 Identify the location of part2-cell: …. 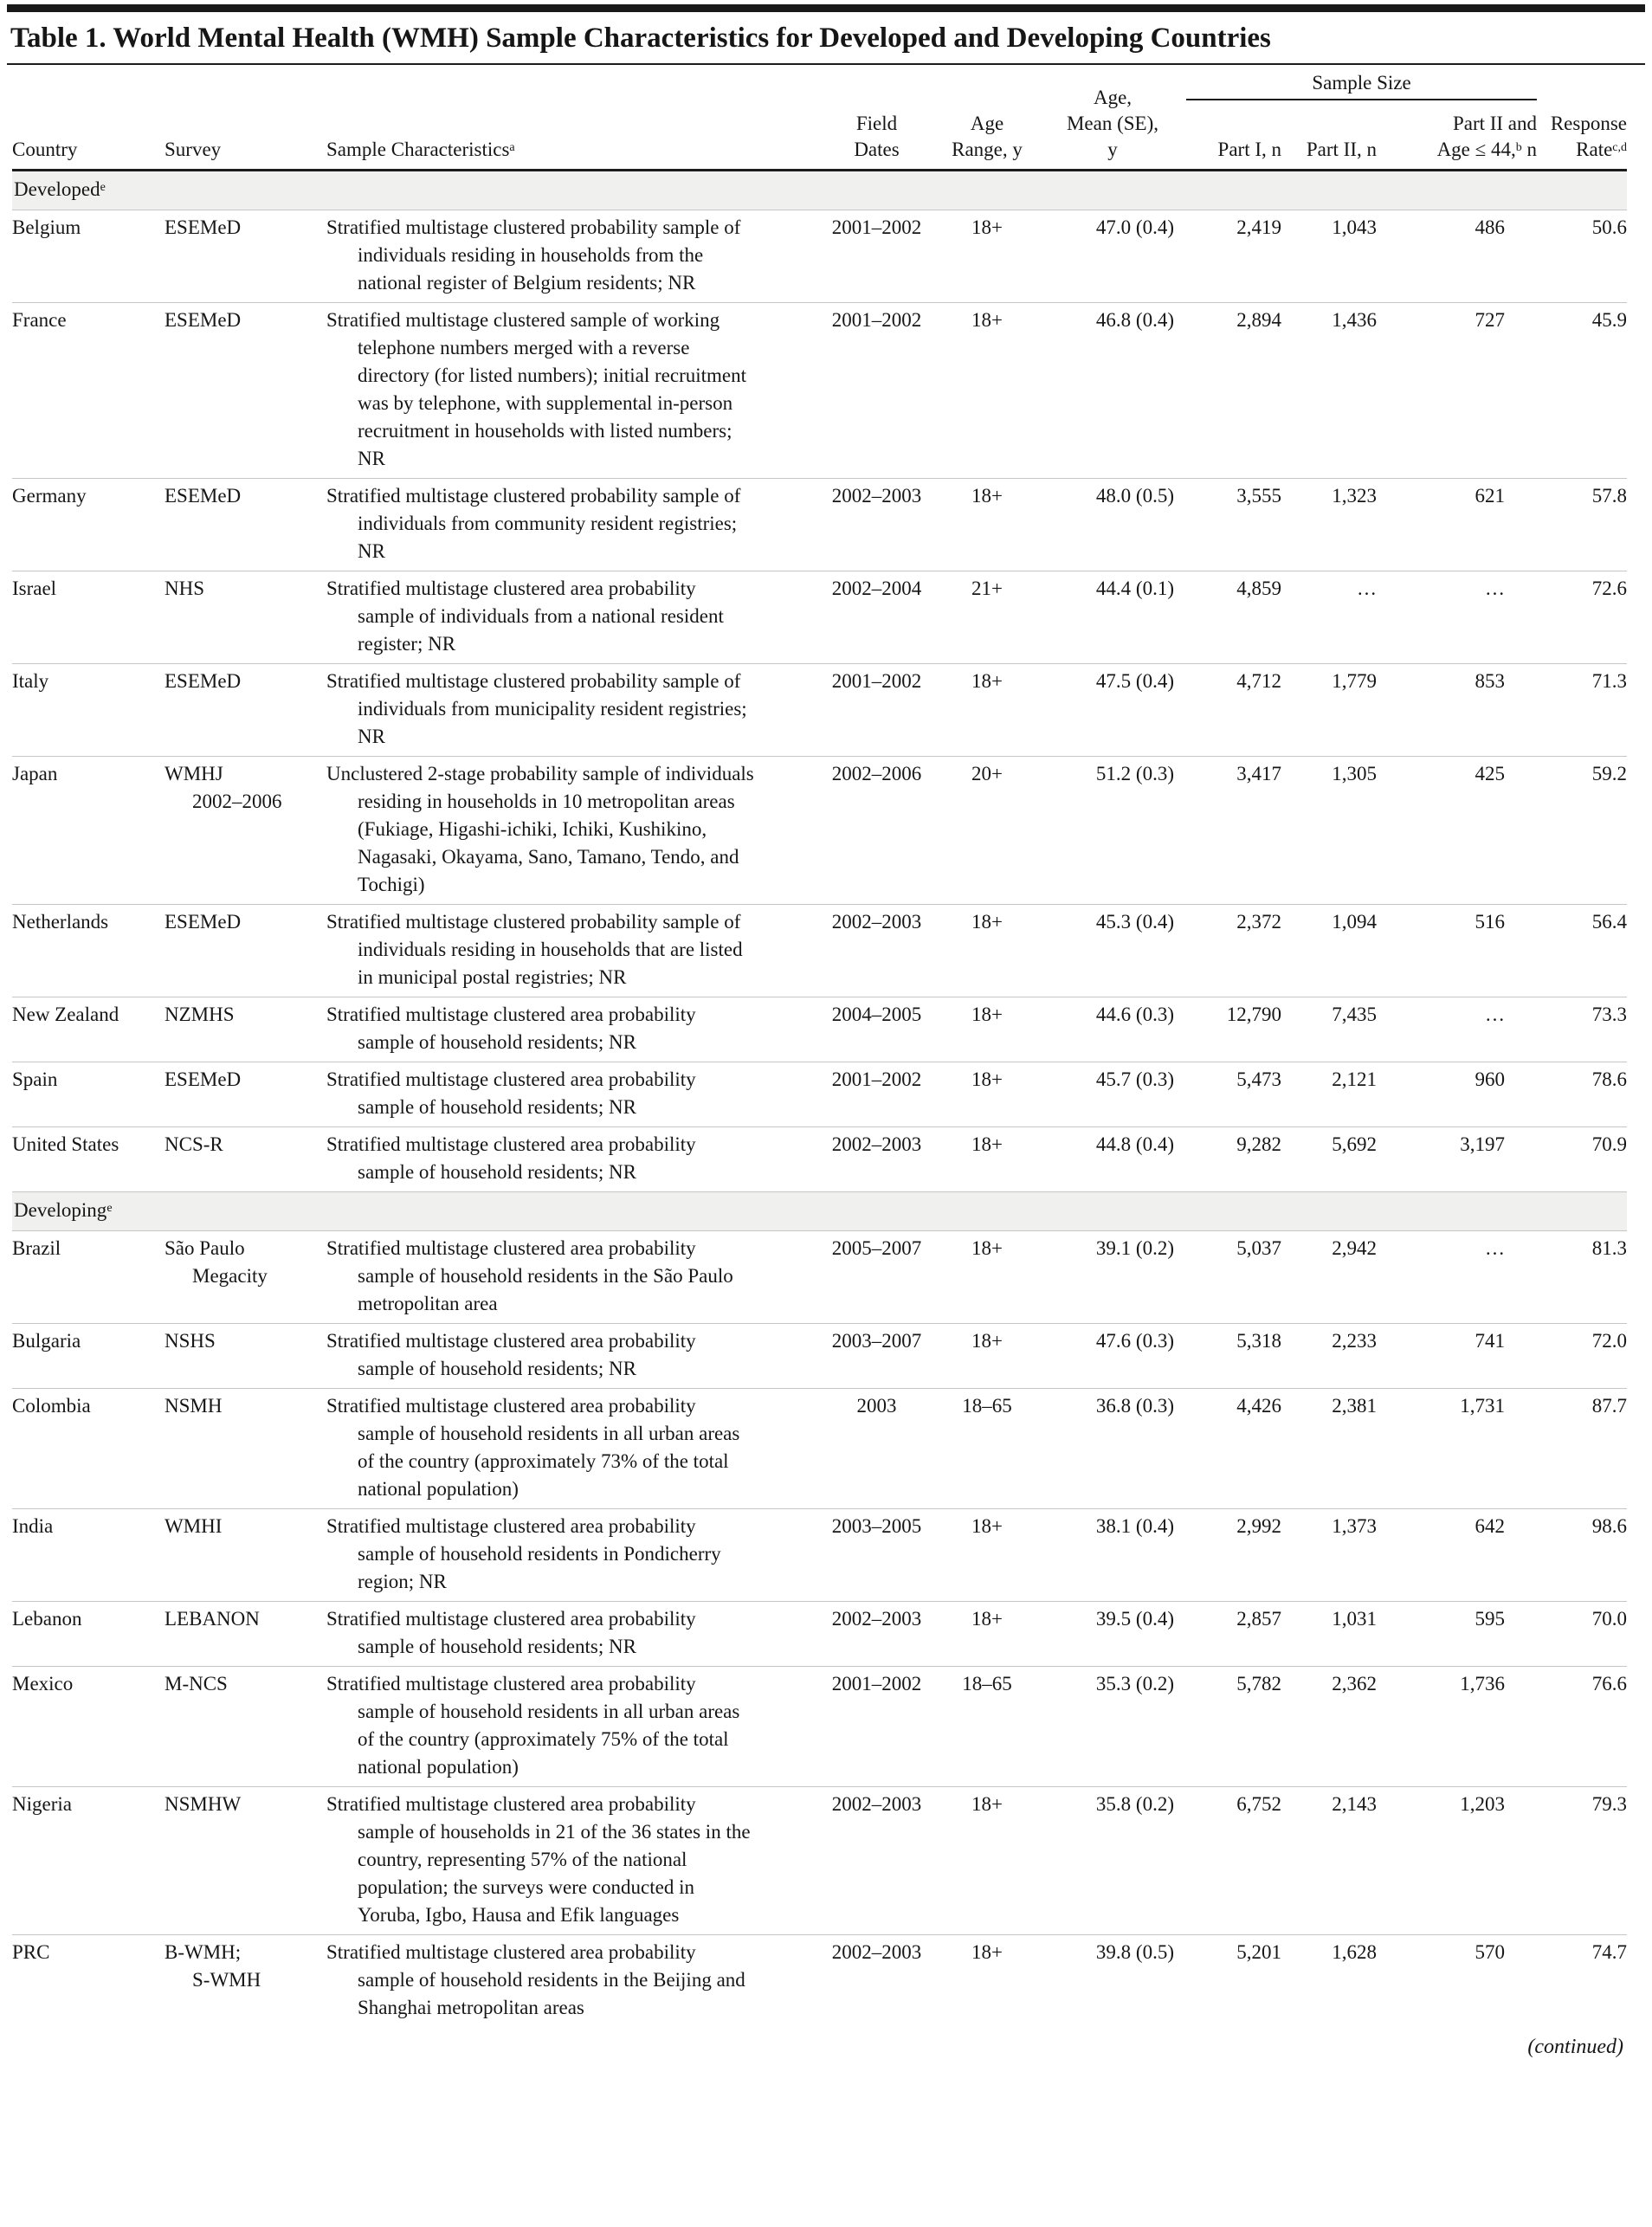
(1367, 588).